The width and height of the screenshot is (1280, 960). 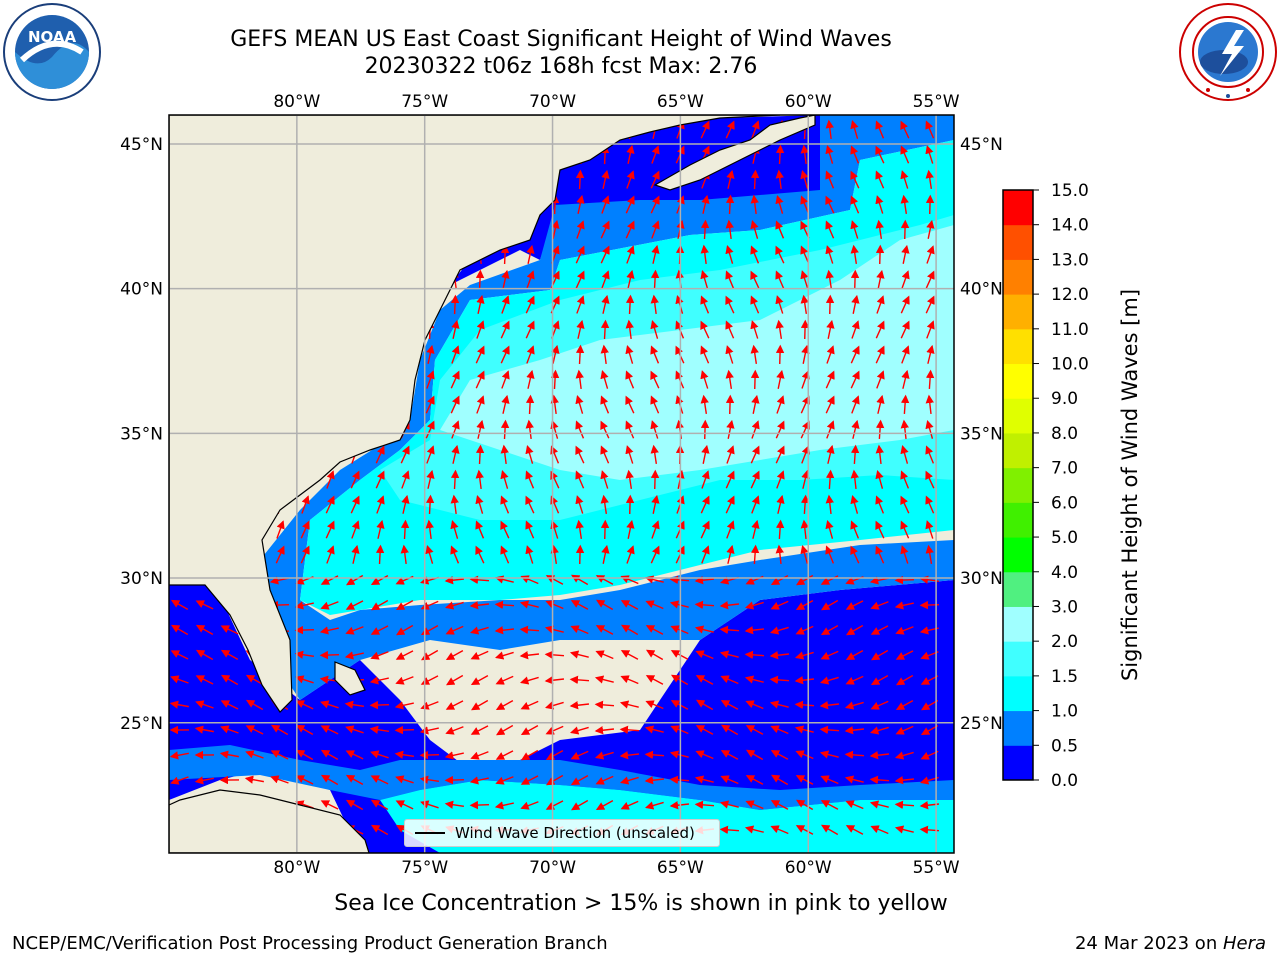 What do you see at coordinates (430, 833) in the screenshot?
I see `legend-line-icon` at bounding box center [430, 833].